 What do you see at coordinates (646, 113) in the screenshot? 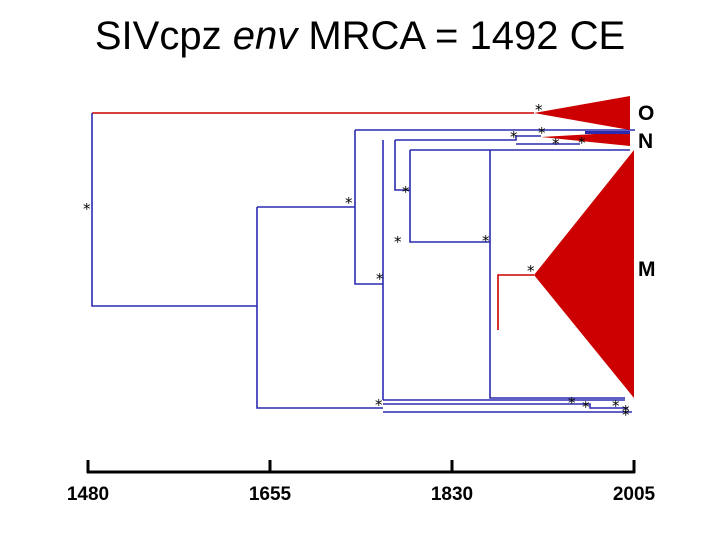
I see `clade-o-label: O` at bounding box center [646, 113].